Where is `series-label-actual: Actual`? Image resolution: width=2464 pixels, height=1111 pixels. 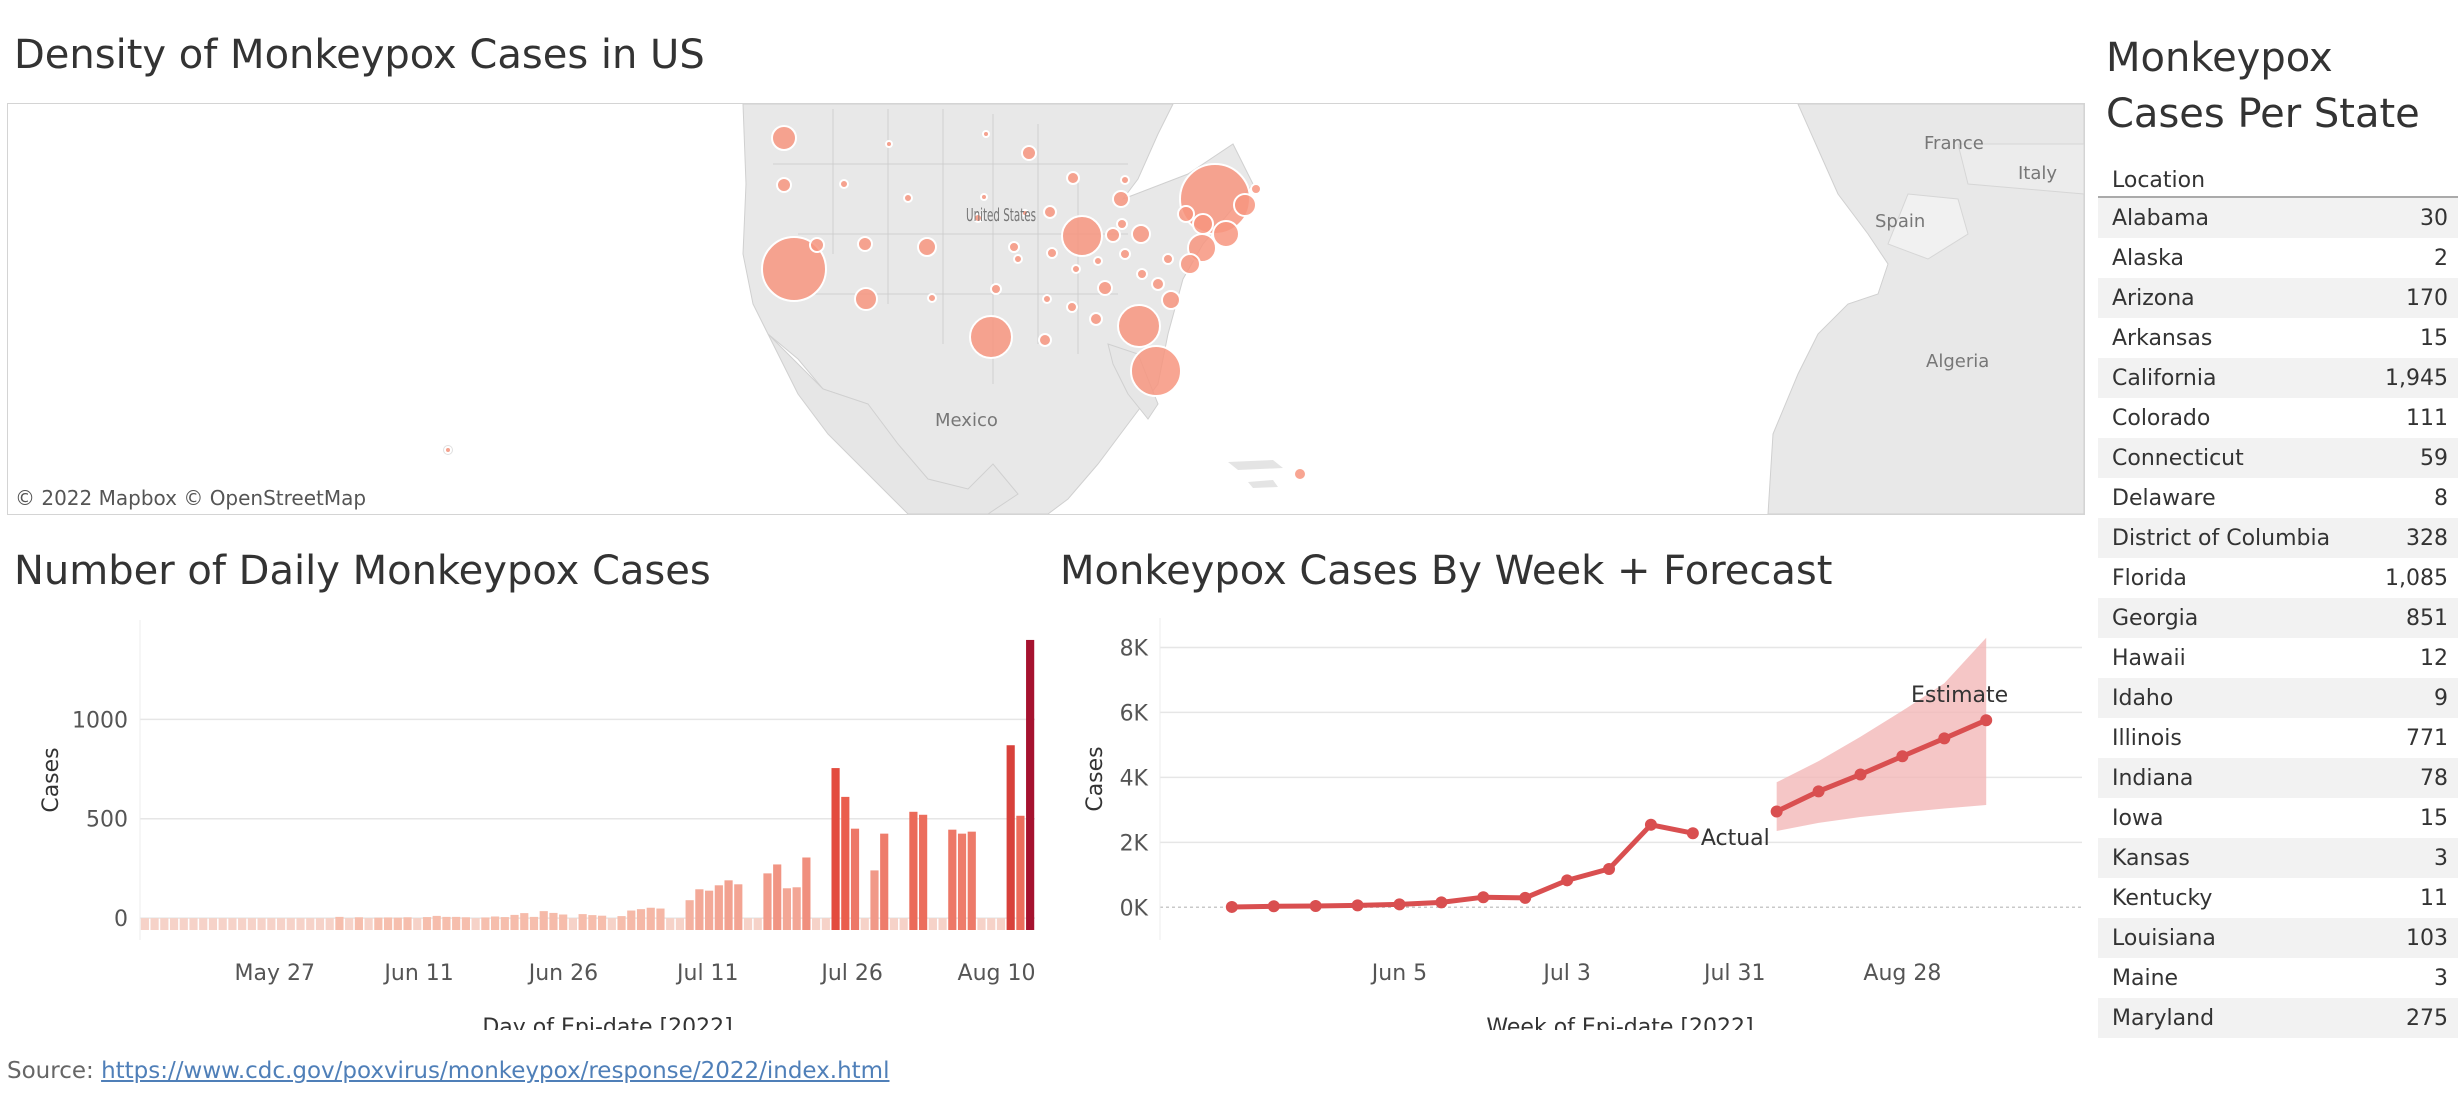 series-label-actual: Actual is located at coordinates (1735, 838).